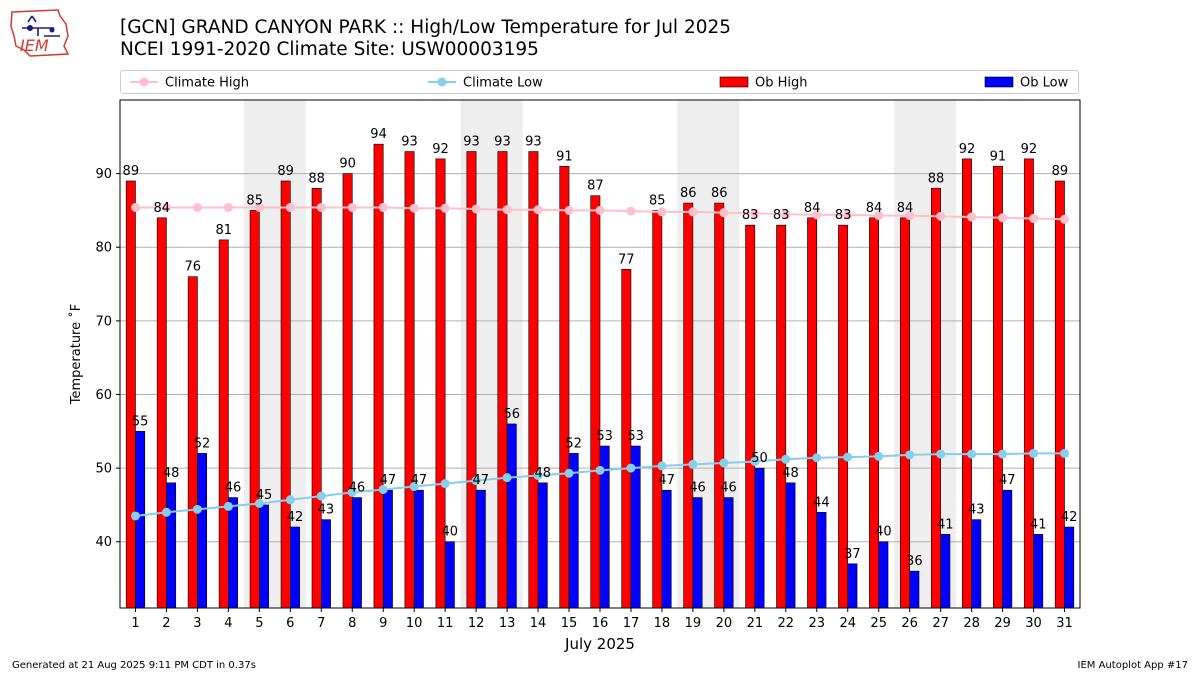  Describe the element at coordinates (604, 436) in the screenshot. I see `ob-low-label: 53` at that location.